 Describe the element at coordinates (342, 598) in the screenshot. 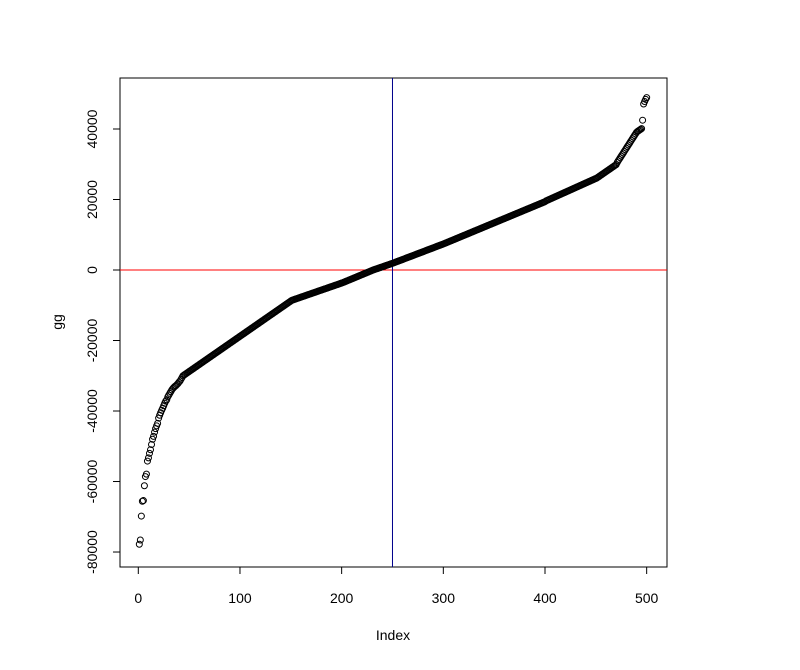

I see `x-tick-label: 200` at that location.